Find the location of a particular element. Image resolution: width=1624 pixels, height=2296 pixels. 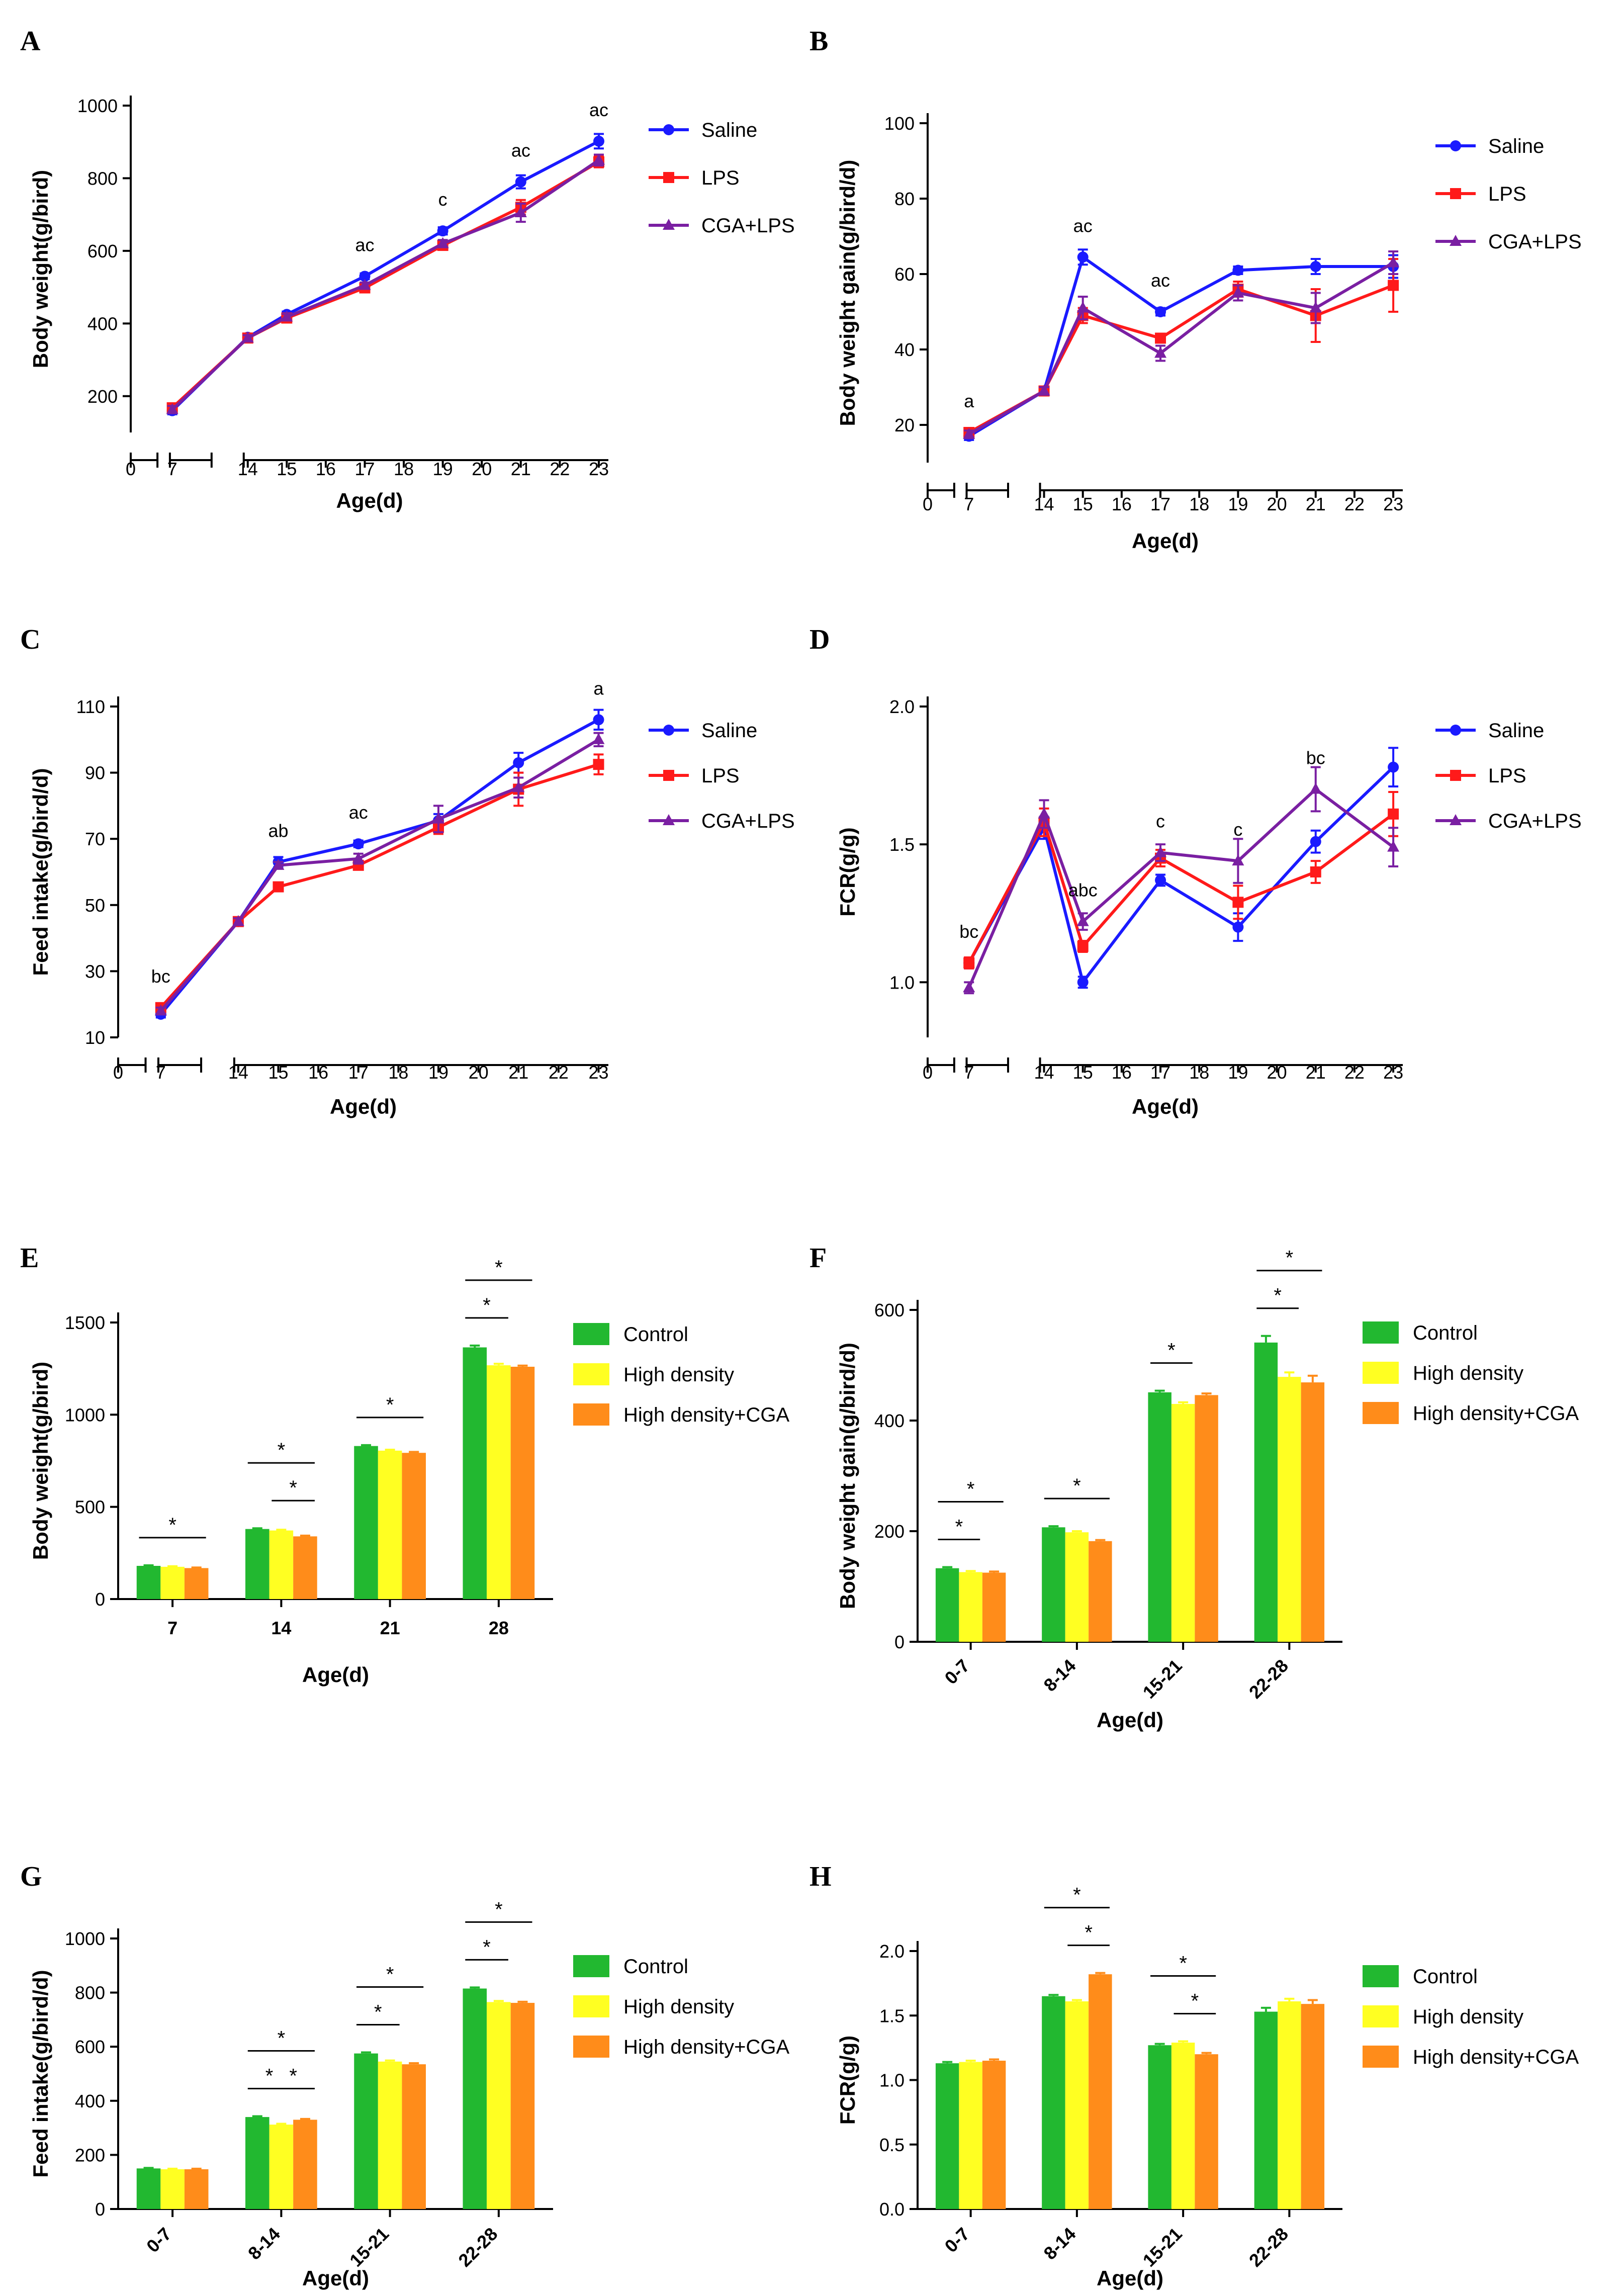

x-tick-label: 20 is located at coordinates (482, 469).